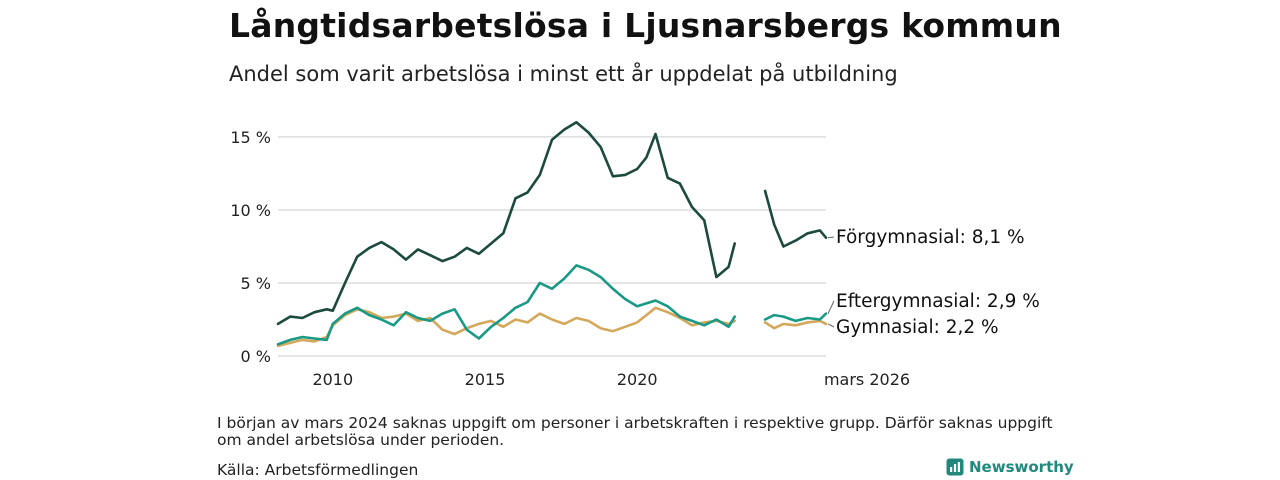 The width and height of the screenshot is (1280, 480). Describe the element at coordinates (256, 356) in the screenshot. I see `y-tick-label: 0 %` at that location.